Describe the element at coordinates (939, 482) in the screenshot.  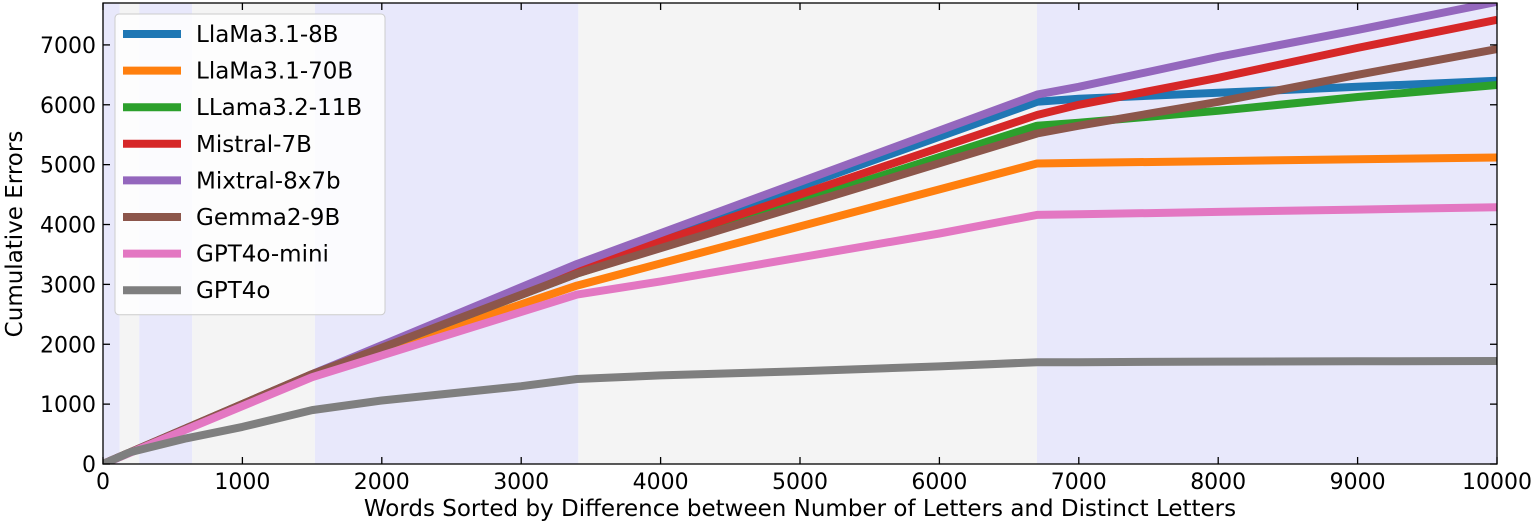
I see `x-tick-label-6: 6000` at that location.